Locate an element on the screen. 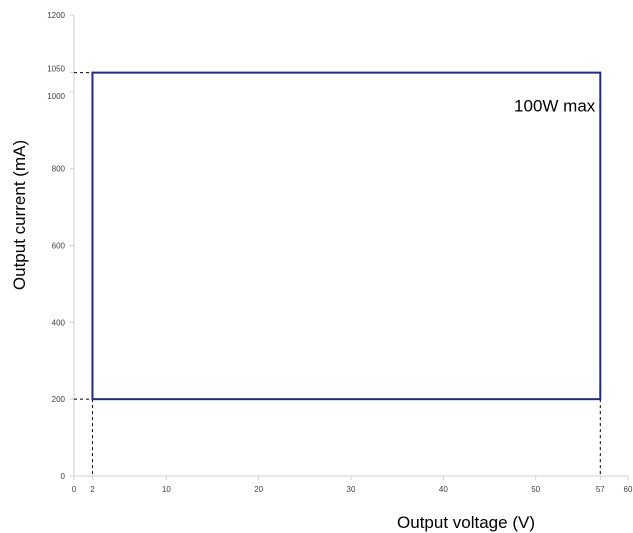  x-tick-label: 0 is located at coordinates (74, 489).